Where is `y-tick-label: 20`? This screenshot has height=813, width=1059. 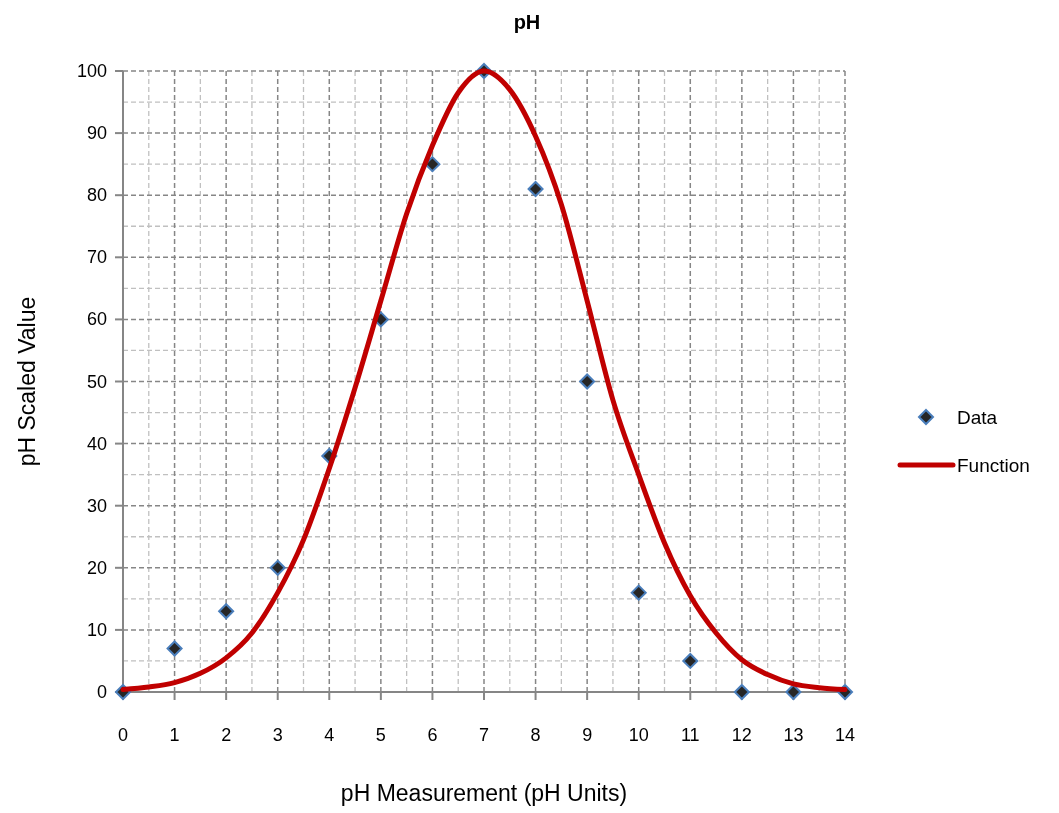
y-tick-label: 20 is located at coordinates (96, 567).